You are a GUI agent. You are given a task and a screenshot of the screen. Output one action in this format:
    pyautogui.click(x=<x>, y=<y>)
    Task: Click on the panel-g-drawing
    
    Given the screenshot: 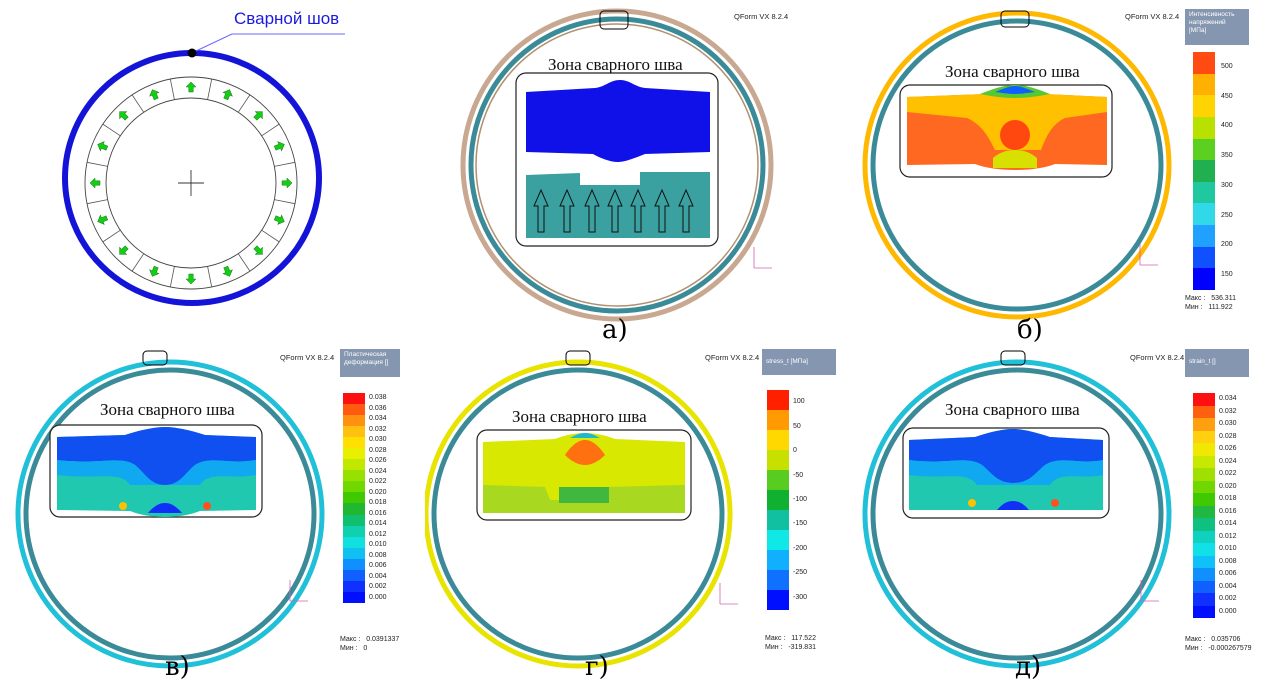 What is the action you would take?
    pyautogui.click(x=581, y=509)
    